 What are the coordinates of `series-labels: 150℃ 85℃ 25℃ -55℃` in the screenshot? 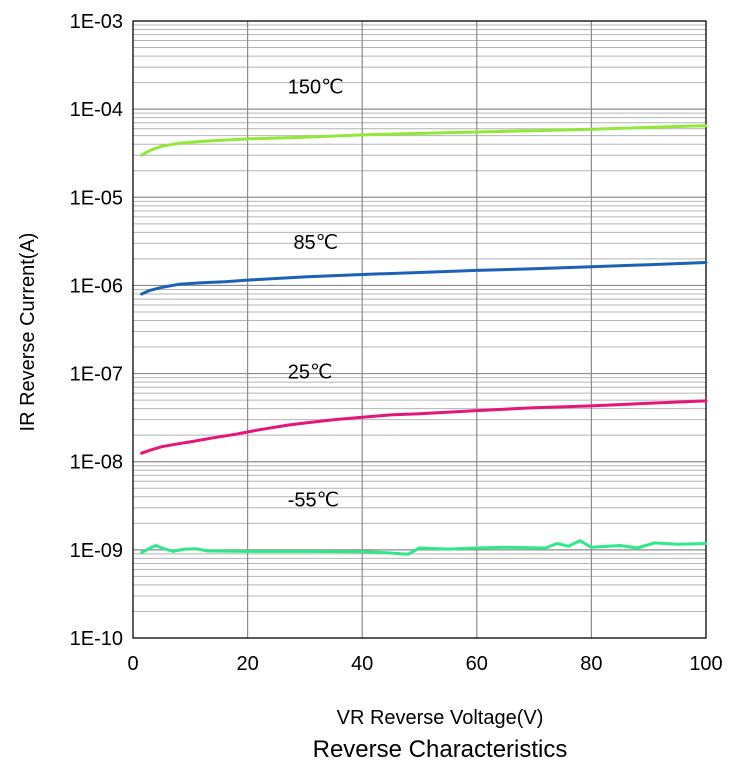 It's located at (316, 294).